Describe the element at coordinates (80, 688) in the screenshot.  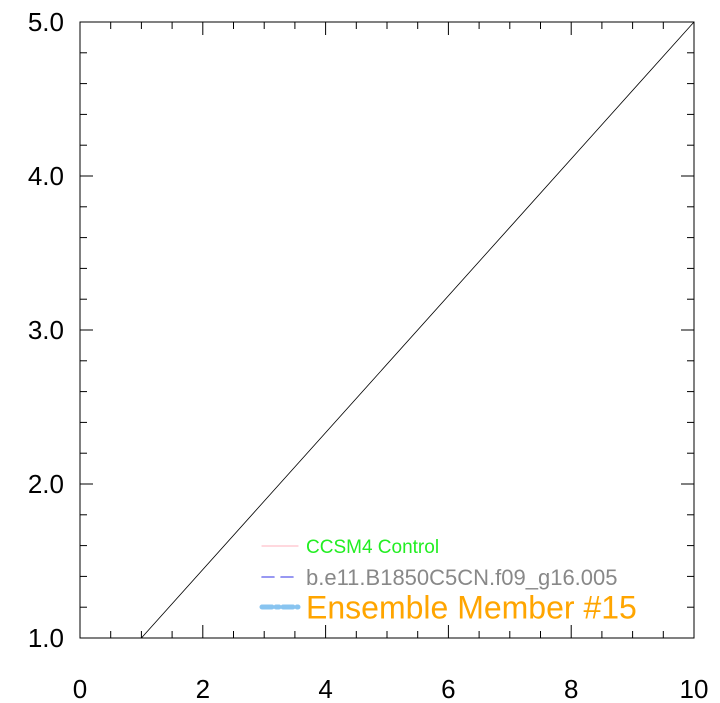
I see `x-tick-label: 0` at that location.